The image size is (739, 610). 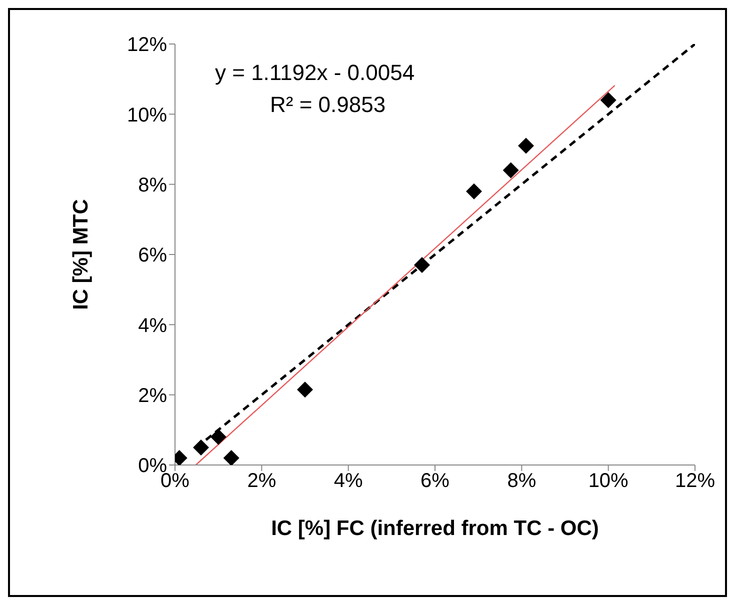 I want to click on x-tick-label: 8%, so click(x=521, y=481).